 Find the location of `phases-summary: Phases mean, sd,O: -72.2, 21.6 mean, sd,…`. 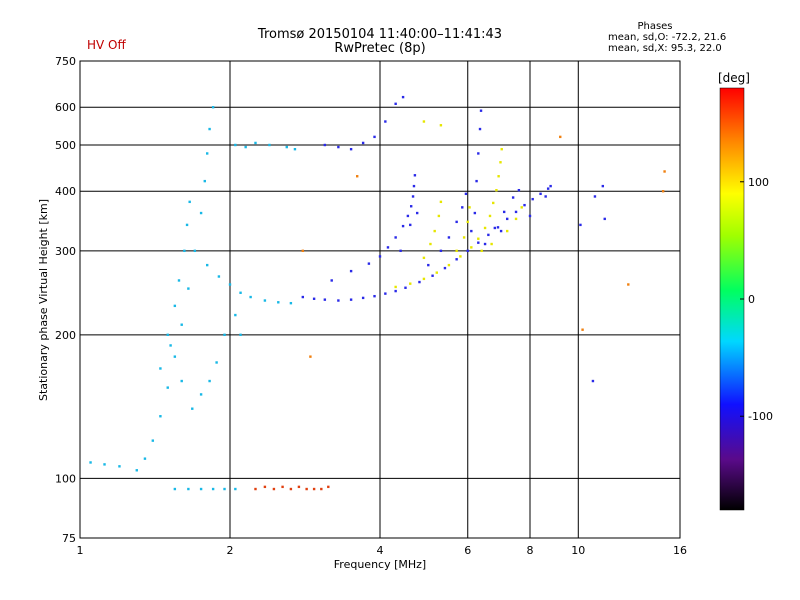

phases-summary: Phases mean, sd,O: -72.2, 21.6 mean, sd,… is located at coordinates (667, 37).